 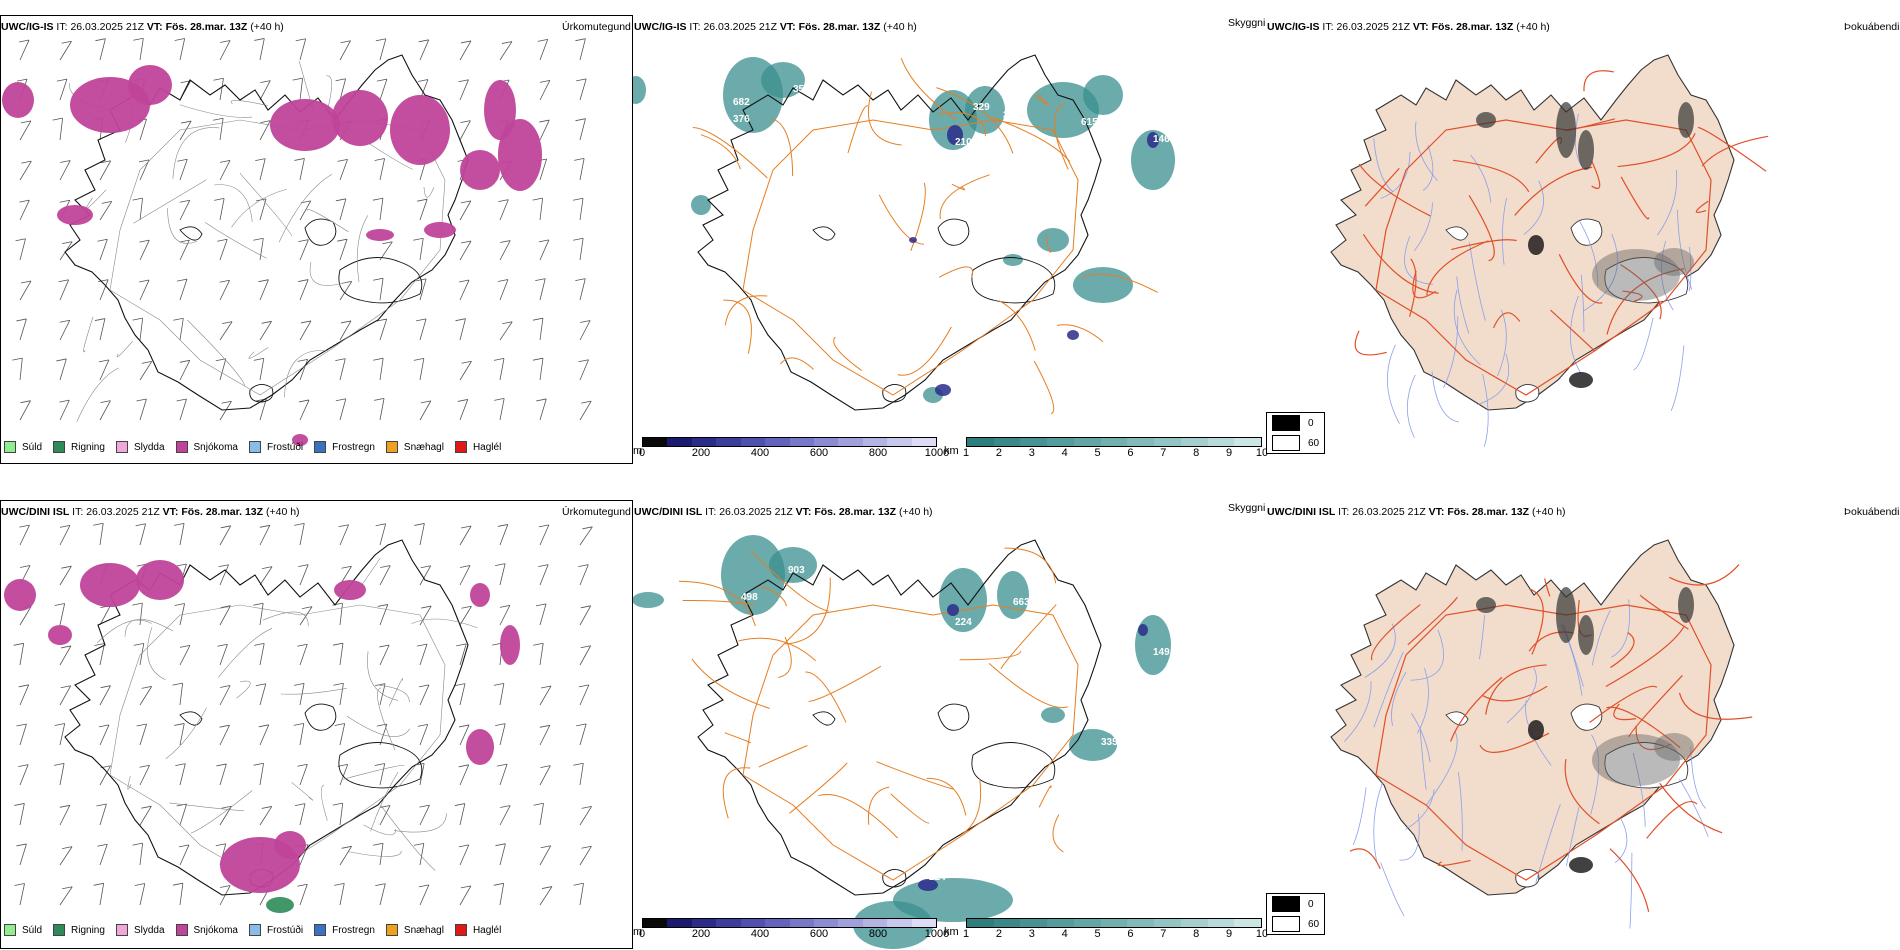 What do you see at coordinates (353, 447) in the screenshot?
I see `legend-label: Frostregn` at bounding box center [353, 447].